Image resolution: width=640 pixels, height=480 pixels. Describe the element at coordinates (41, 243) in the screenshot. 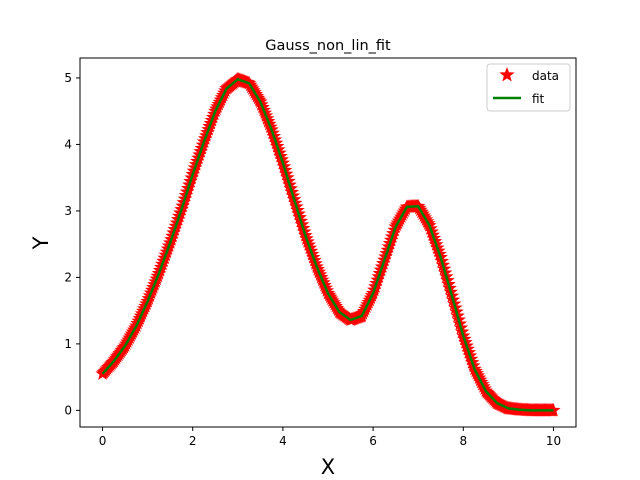

I see `y-axis-label: Y` at that location.